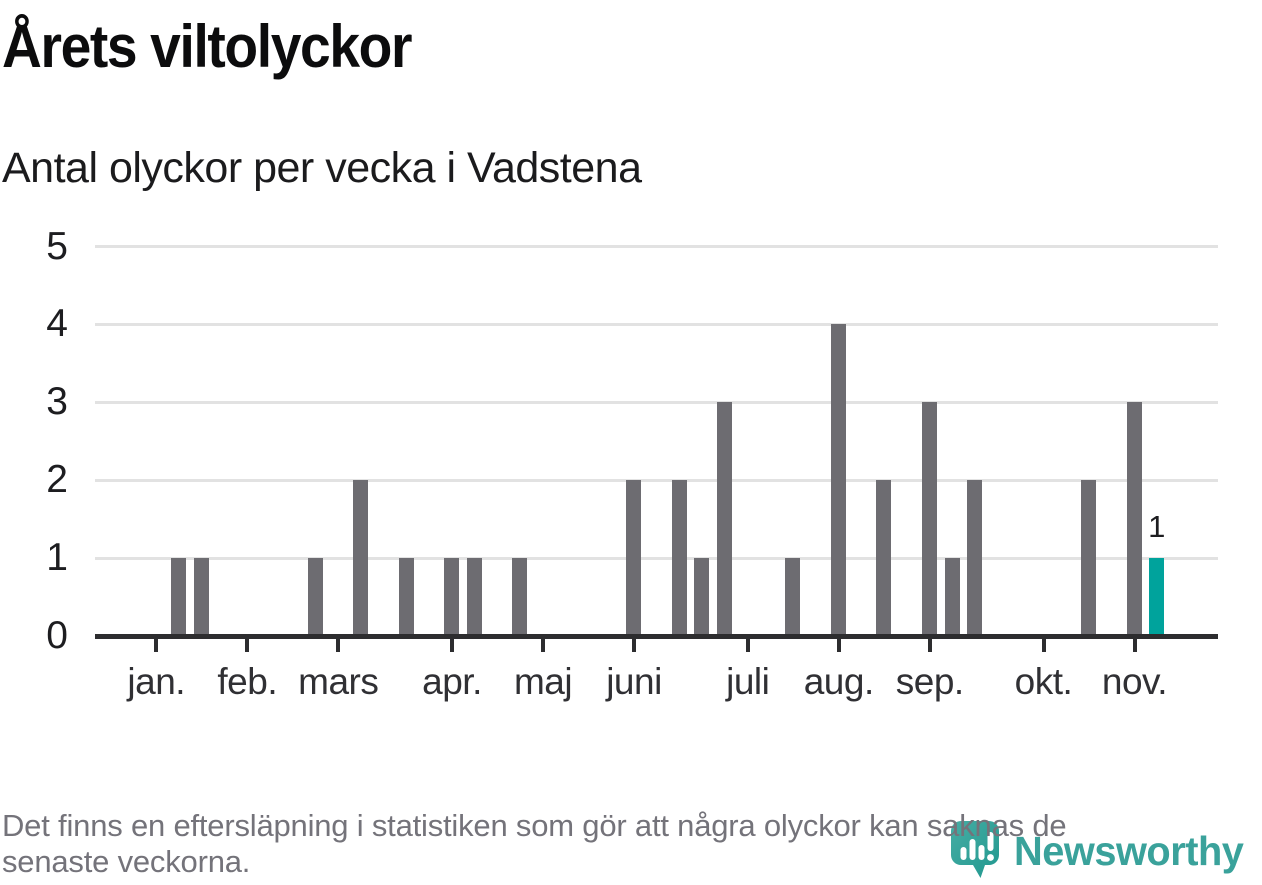 This screenshot has width=1262, height=885. I want to click on x-axis-month-label-apr: apr., so click(452, 681).